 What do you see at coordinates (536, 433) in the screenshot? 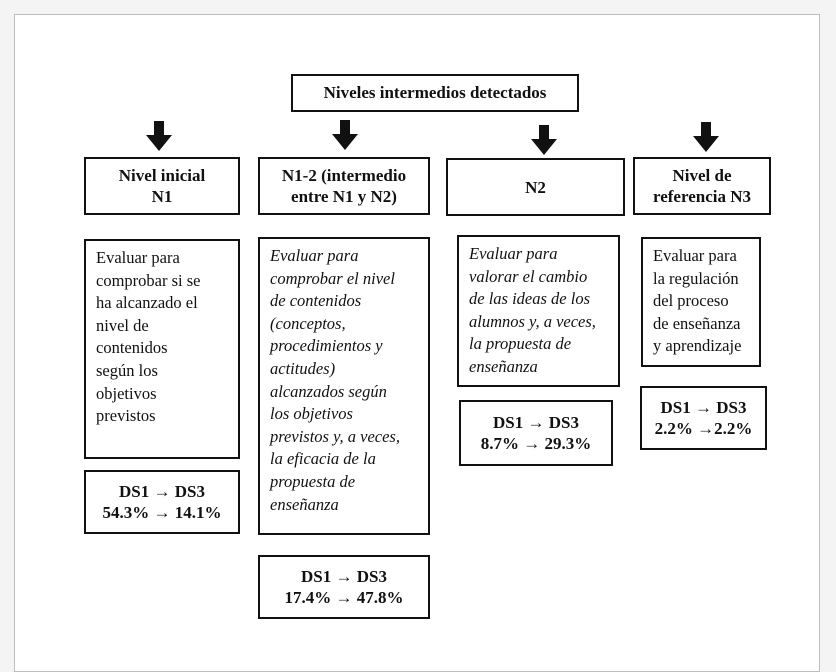
I see `level-stat-n2: DS1 → DS3 8.7% → 29.3%` at bounding box center [536, 433].